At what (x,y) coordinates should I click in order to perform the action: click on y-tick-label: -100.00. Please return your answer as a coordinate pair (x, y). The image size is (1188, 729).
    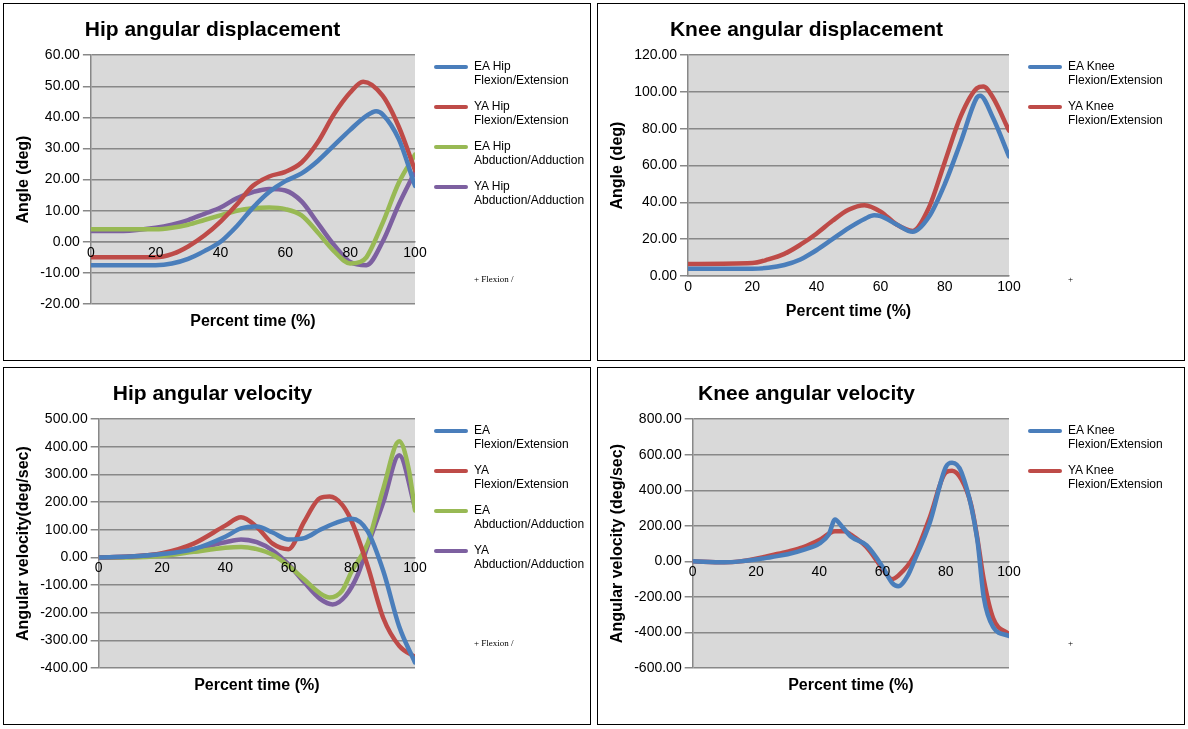
    Looking at the image, I should click on (64, 583).